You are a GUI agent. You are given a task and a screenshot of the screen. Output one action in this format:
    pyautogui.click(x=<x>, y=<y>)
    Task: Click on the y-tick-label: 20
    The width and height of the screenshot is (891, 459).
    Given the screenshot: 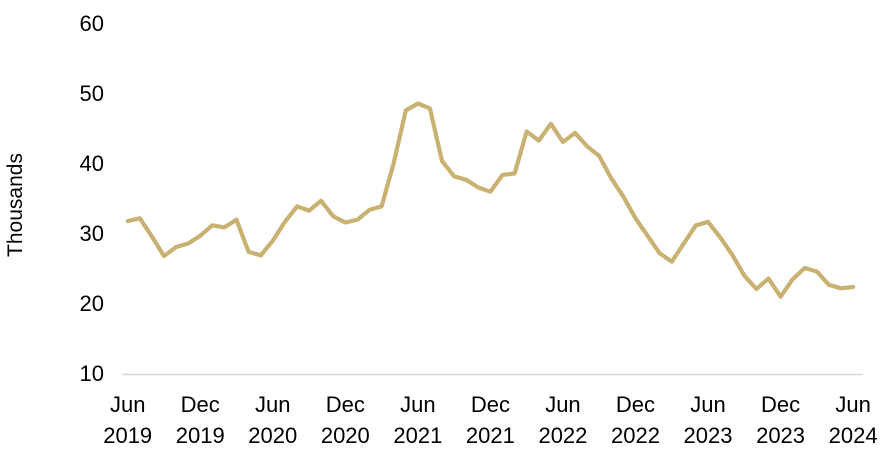 What is the action you would take?
    pyautogui.click(x=92, y=303)
    